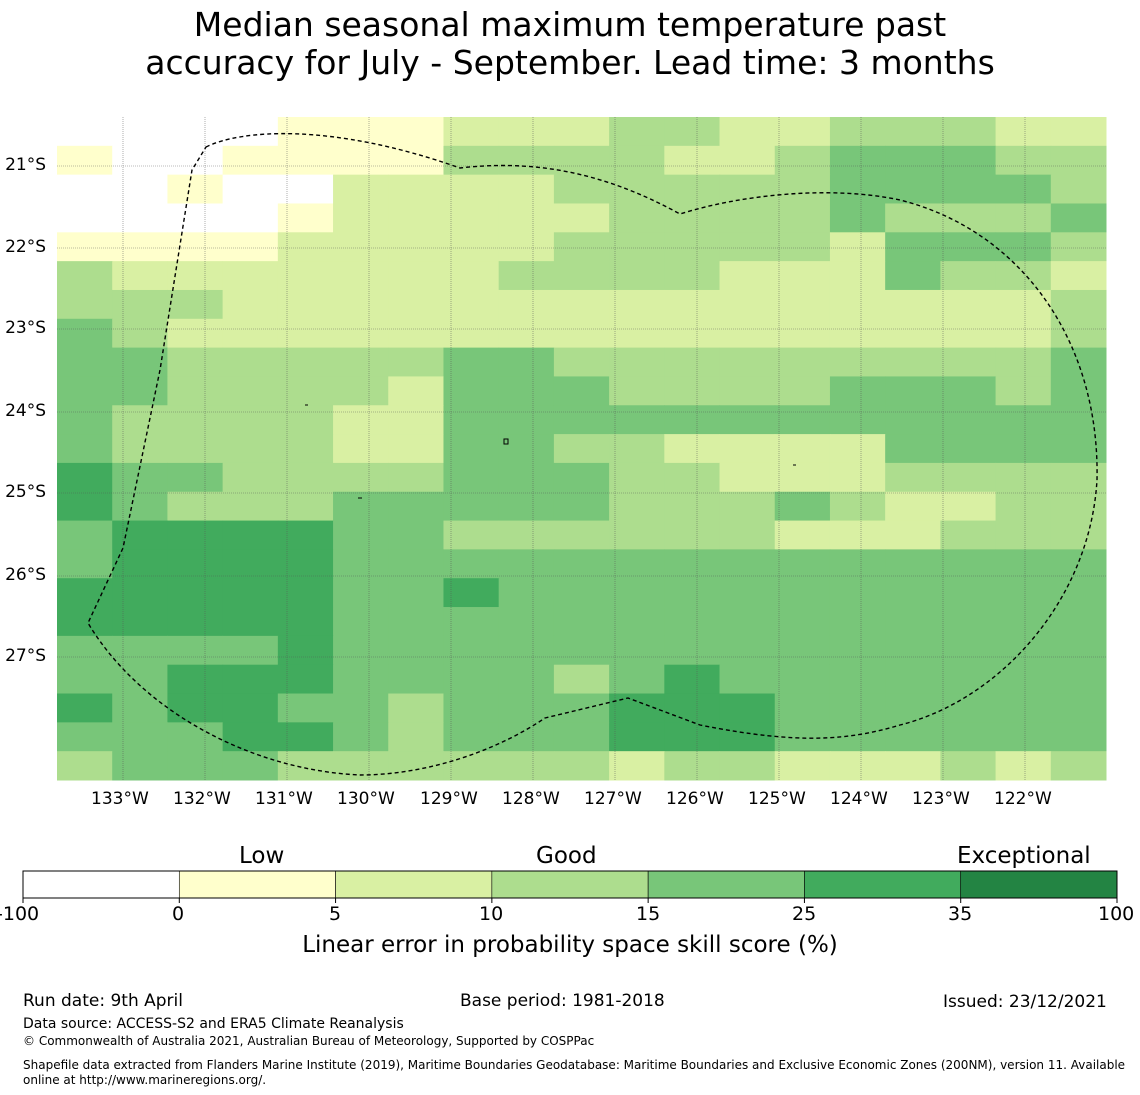 The image size is (1140, 1095). I want to click on lon-label: 126°W, so click(695, 799).